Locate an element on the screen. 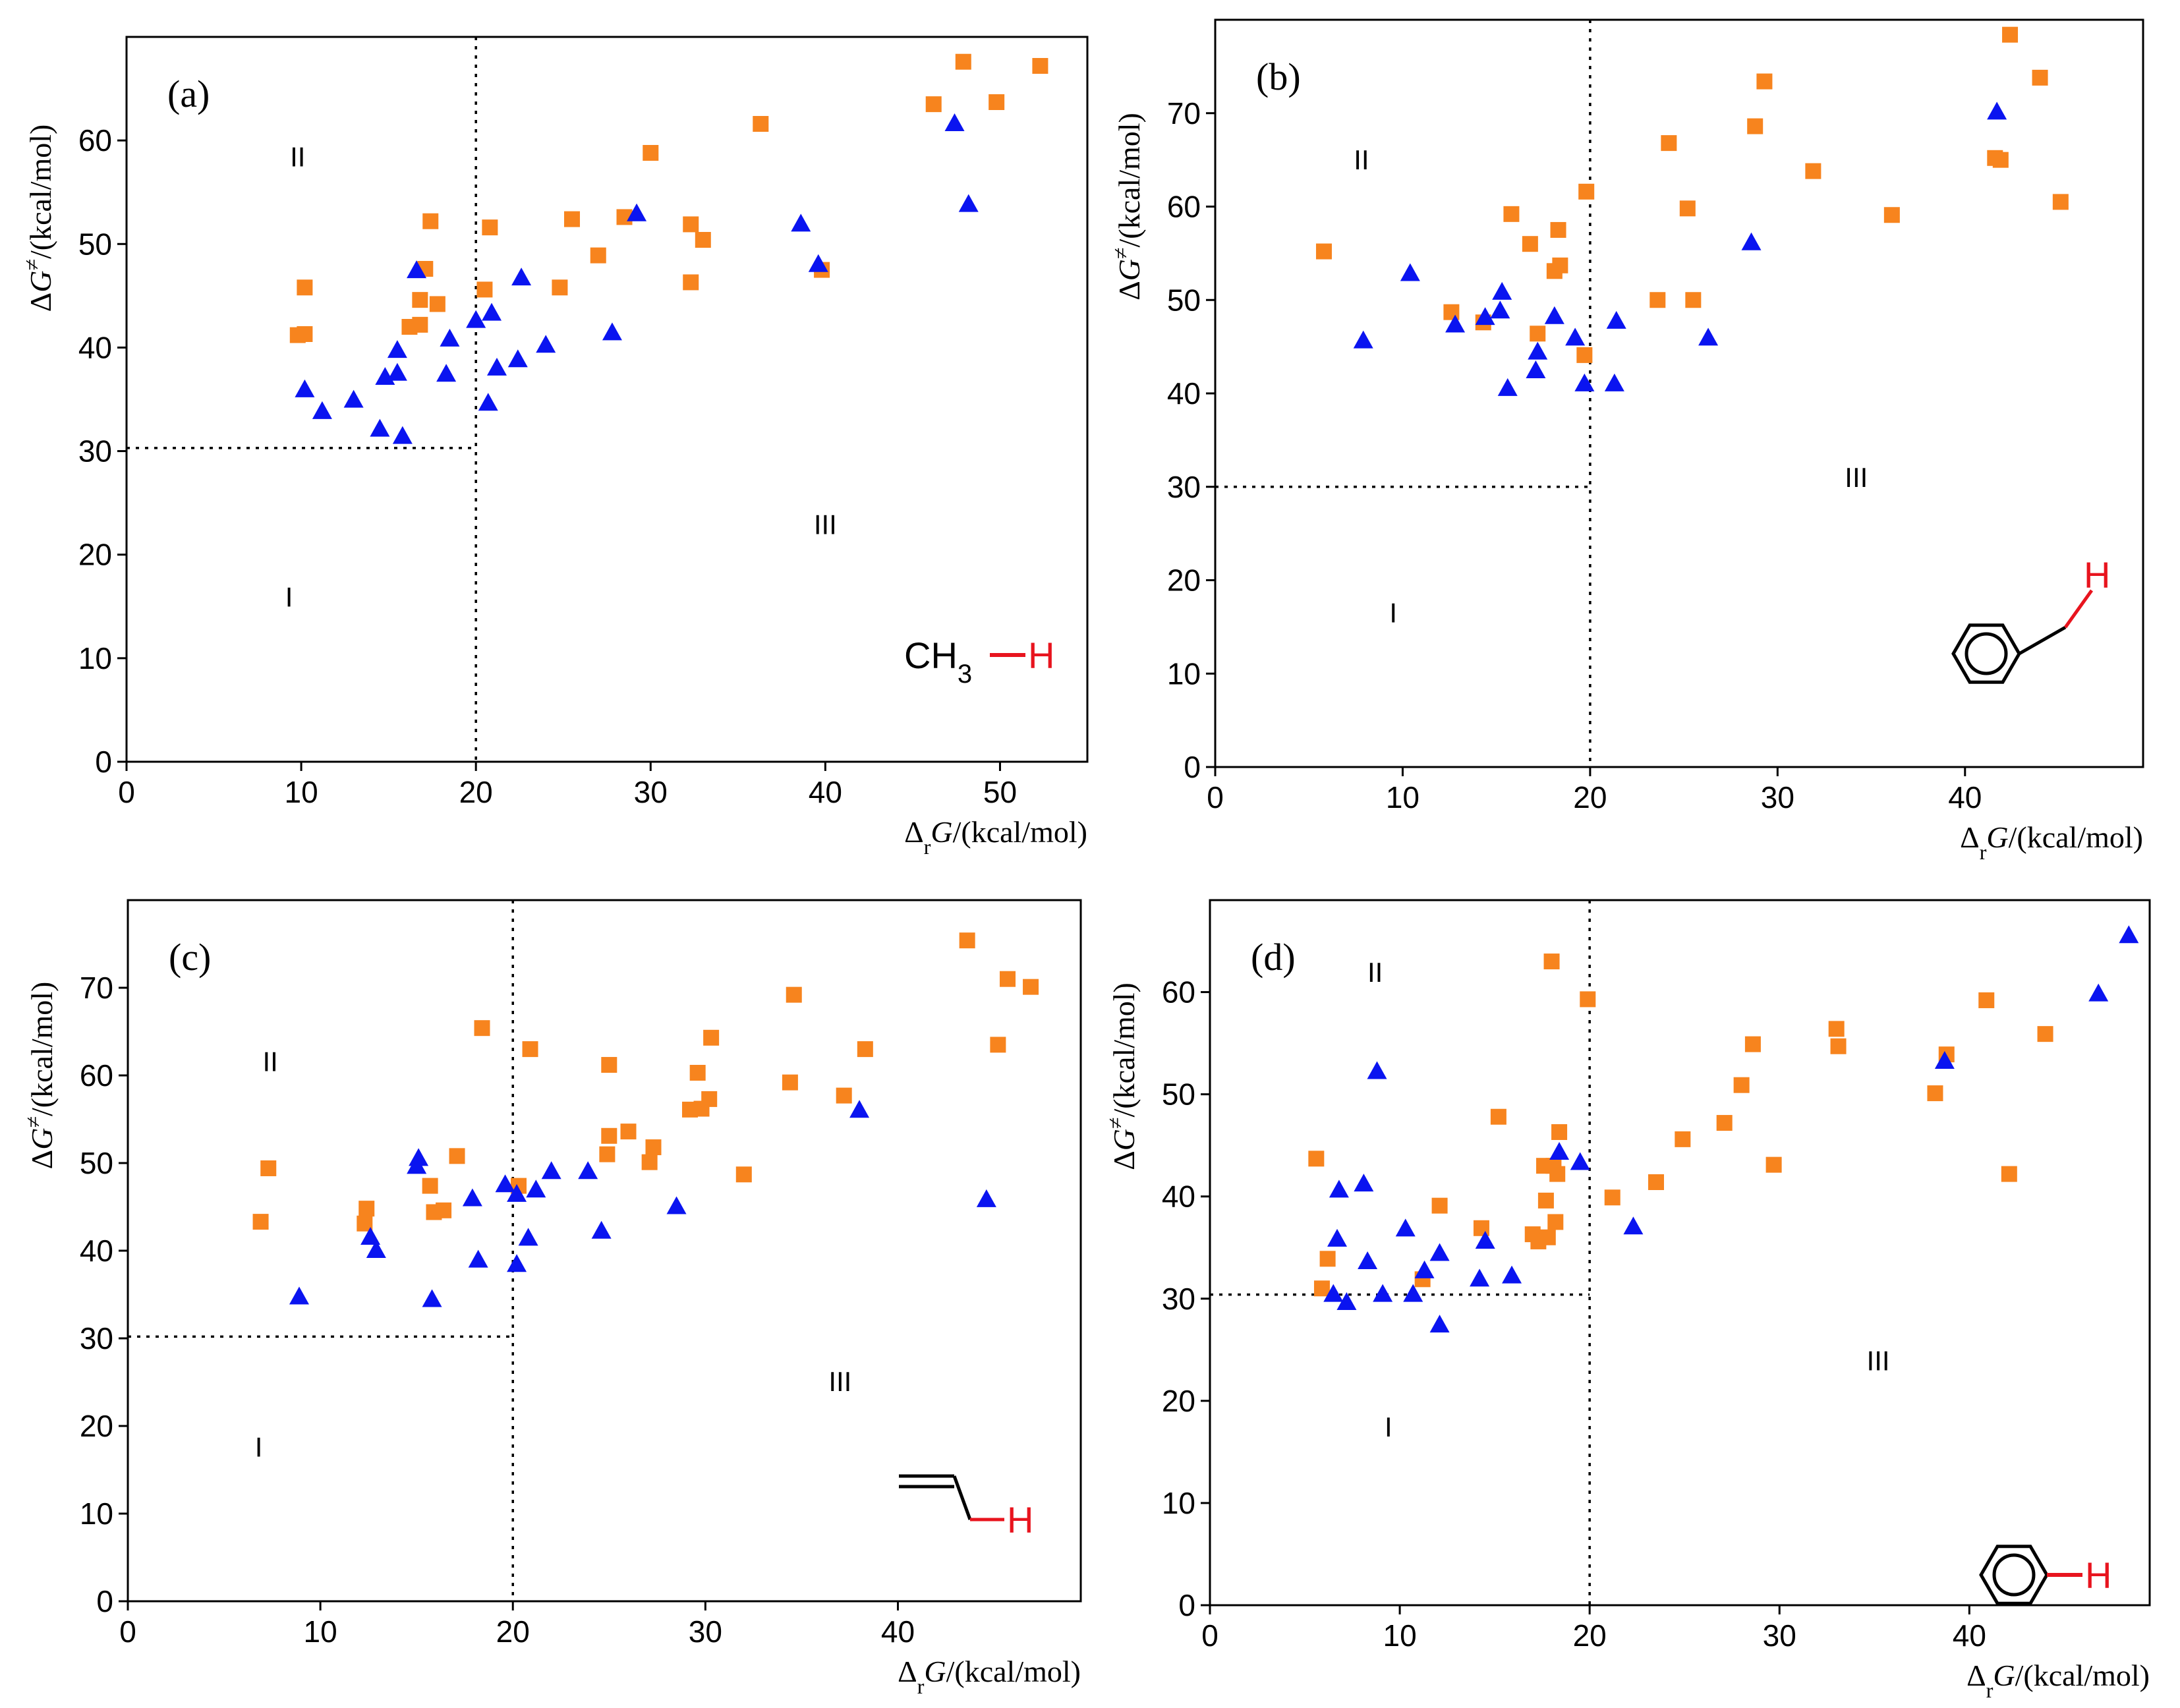 The height and width of the screenshot is (1708, 2180). y-tick-label: 70 is located at coordinates (1184, 113).